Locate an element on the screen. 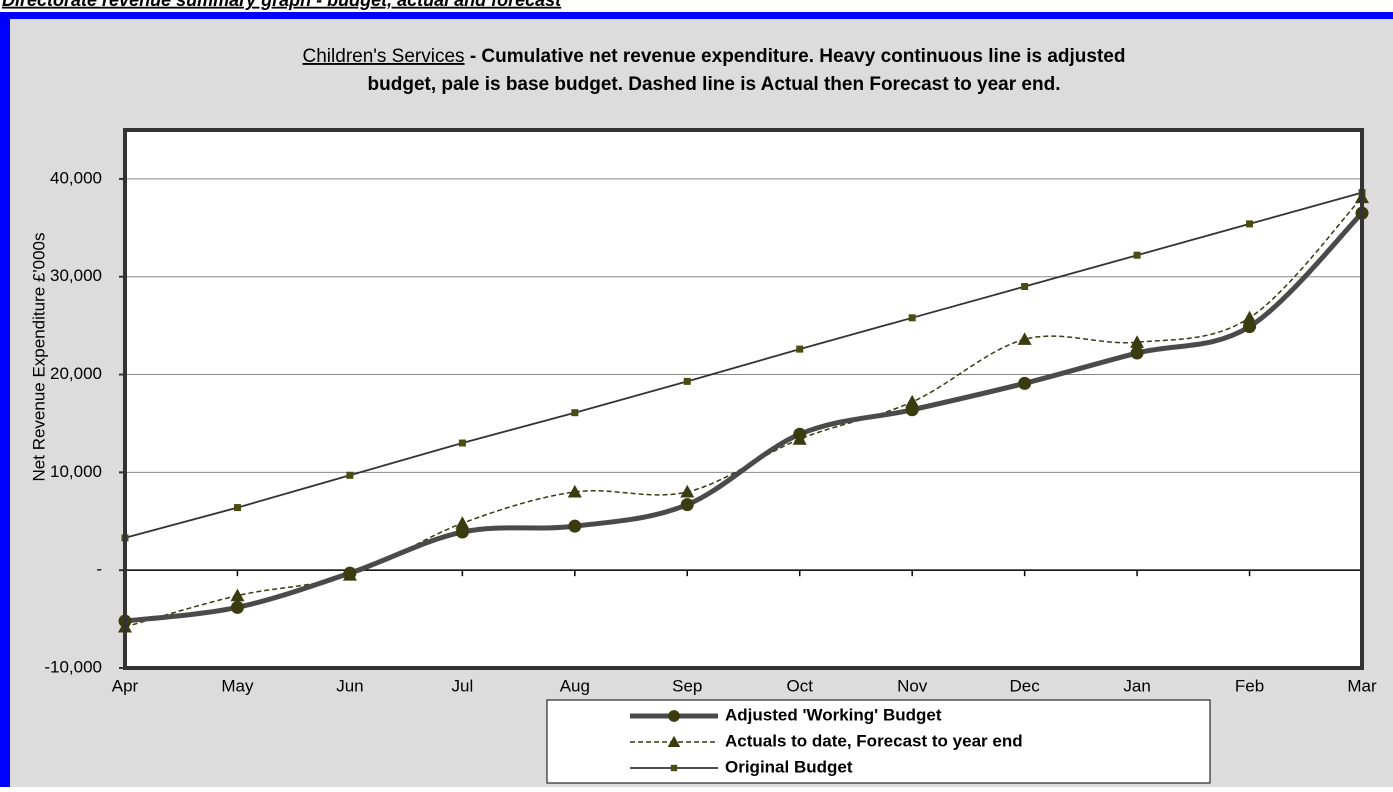  legend-label: Adjusted 'Working' Budget is located at coordinates (833, 714).